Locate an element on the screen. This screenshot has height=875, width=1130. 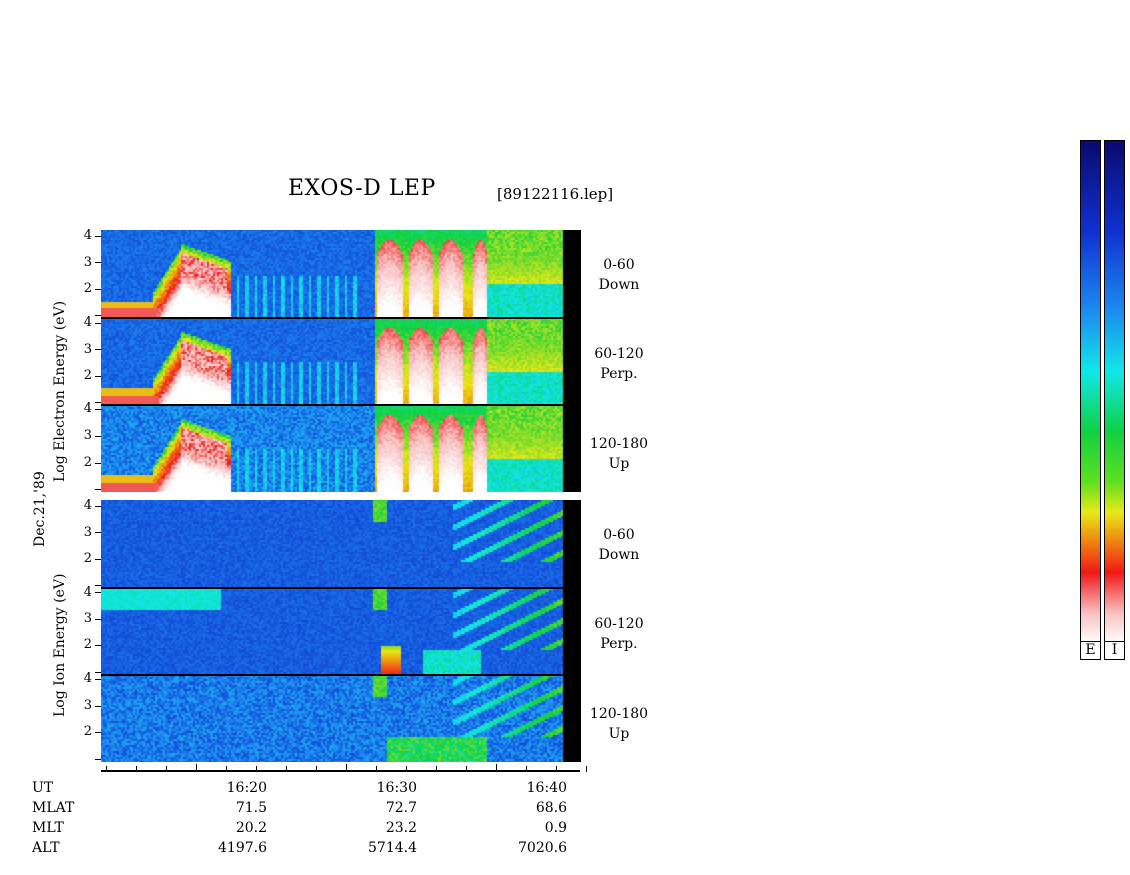
panel-label-ion-up: 120-180 Up is located at coordinates (619, 724).